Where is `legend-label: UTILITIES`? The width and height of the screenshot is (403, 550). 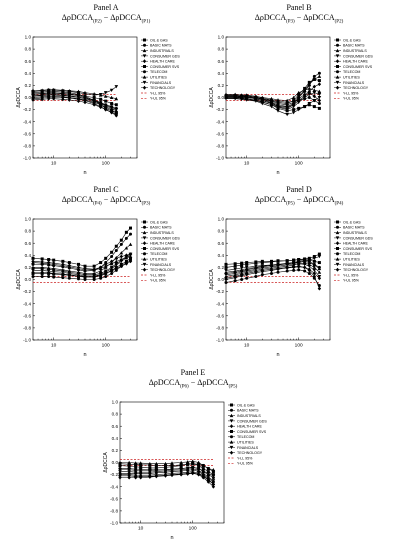 legend-label: UTILITIES is located at coordinates (245, 443).